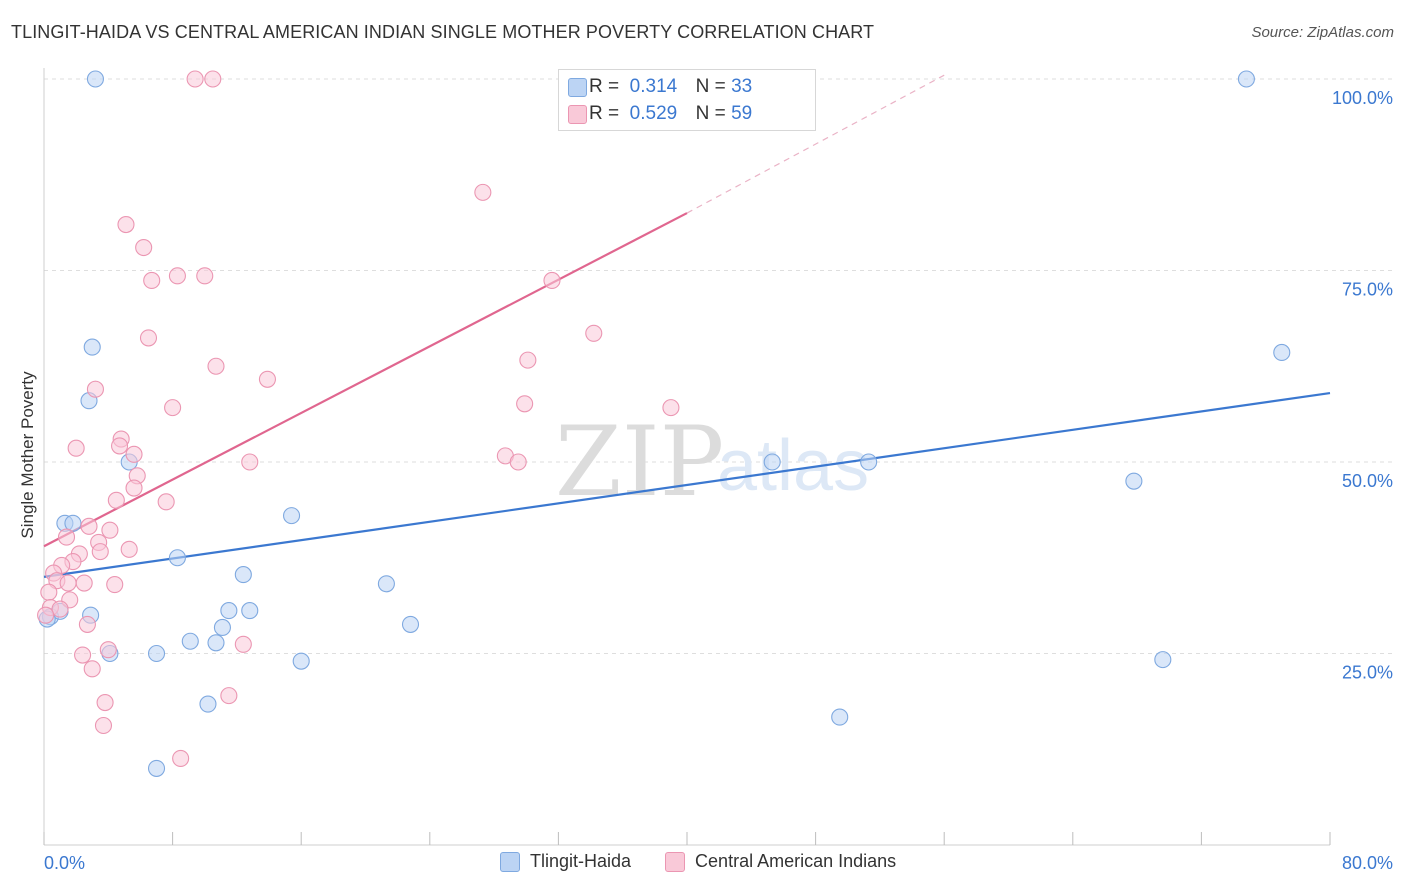 Image resolution: width=1406 pixels, height=892 pixels. Describe the element at coordinates (510, 861) in the screenshot. I see `legend-swatch-blue` at that location.